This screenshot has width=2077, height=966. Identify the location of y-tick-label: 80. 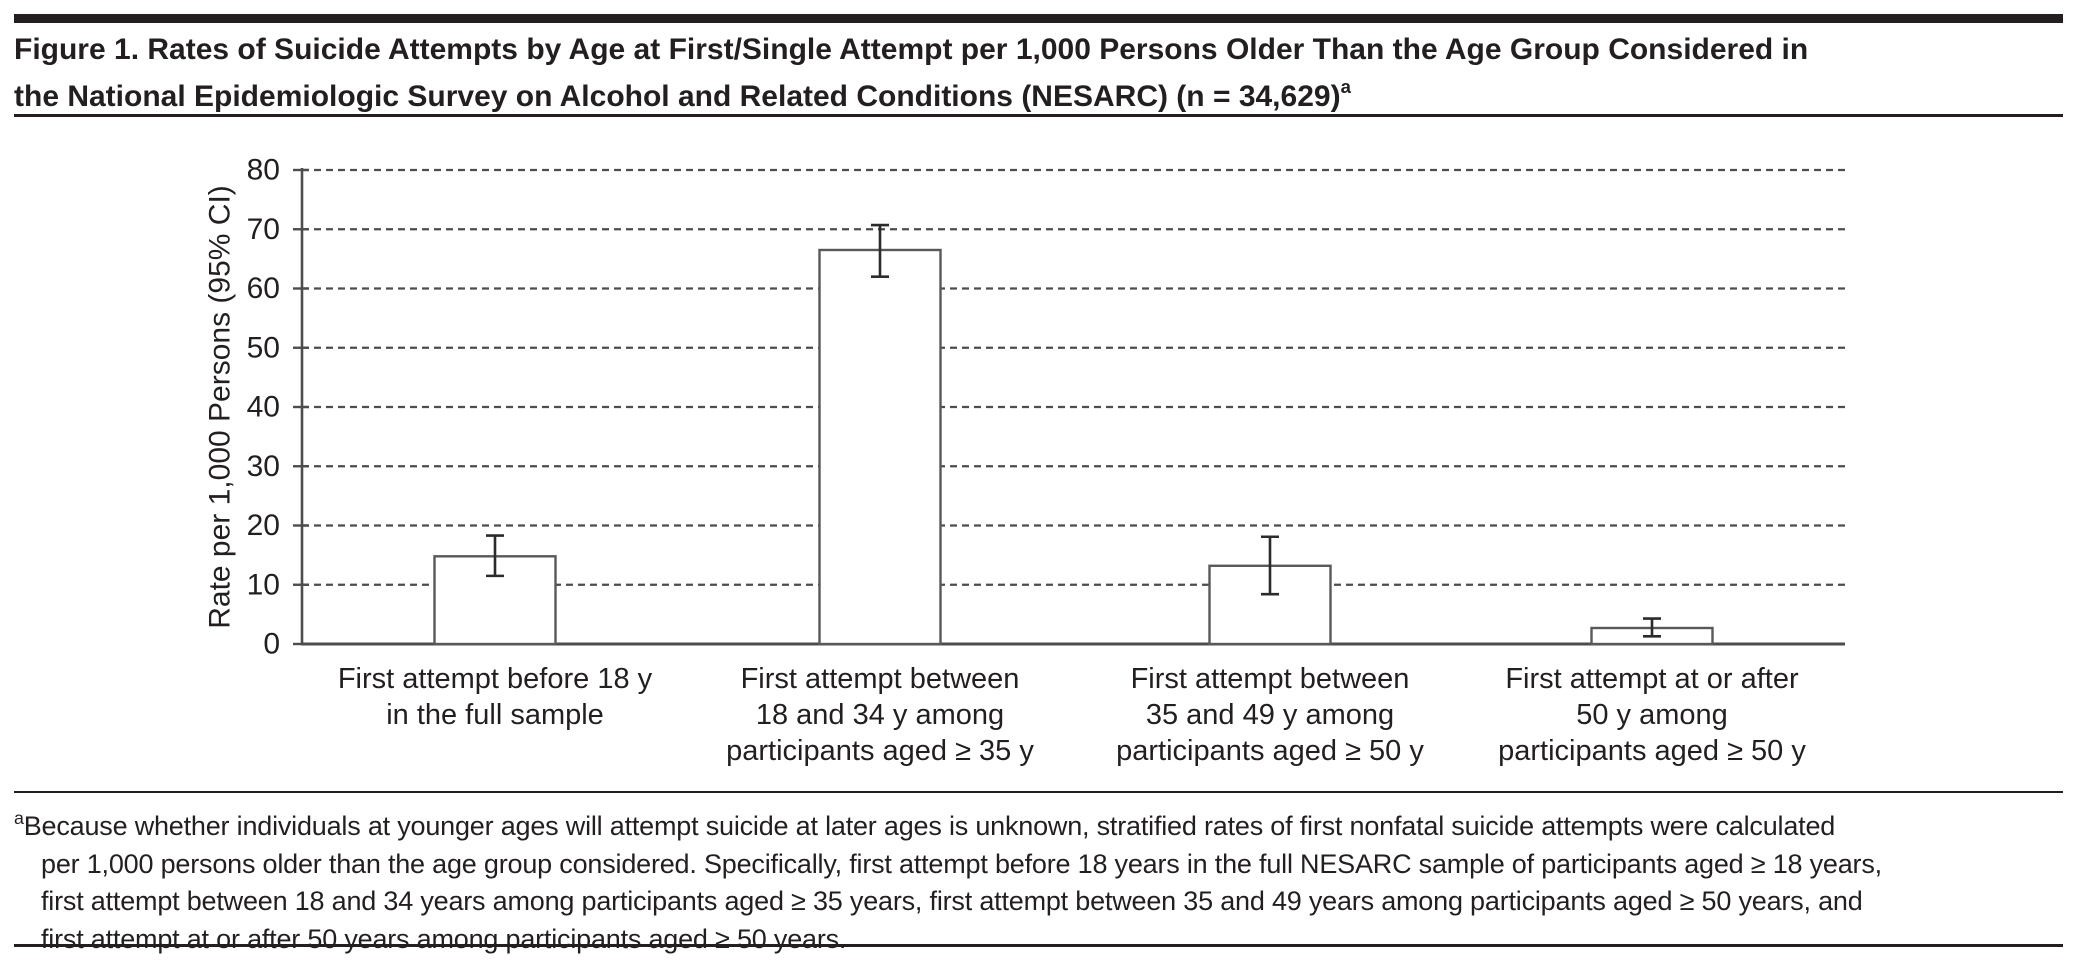
(263, 170).